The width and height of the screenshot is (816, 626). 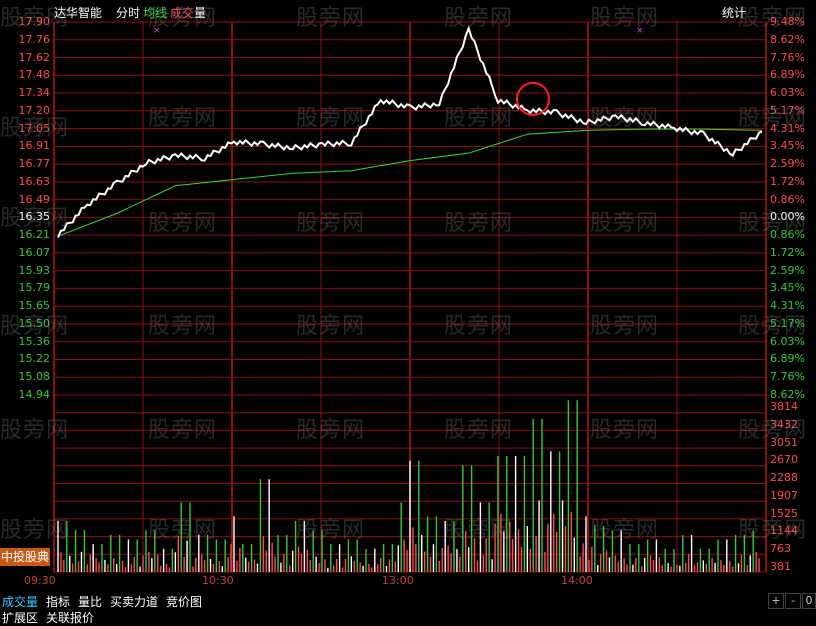 I want to click on volume-tick: 3432, so click(x=784, y=425).